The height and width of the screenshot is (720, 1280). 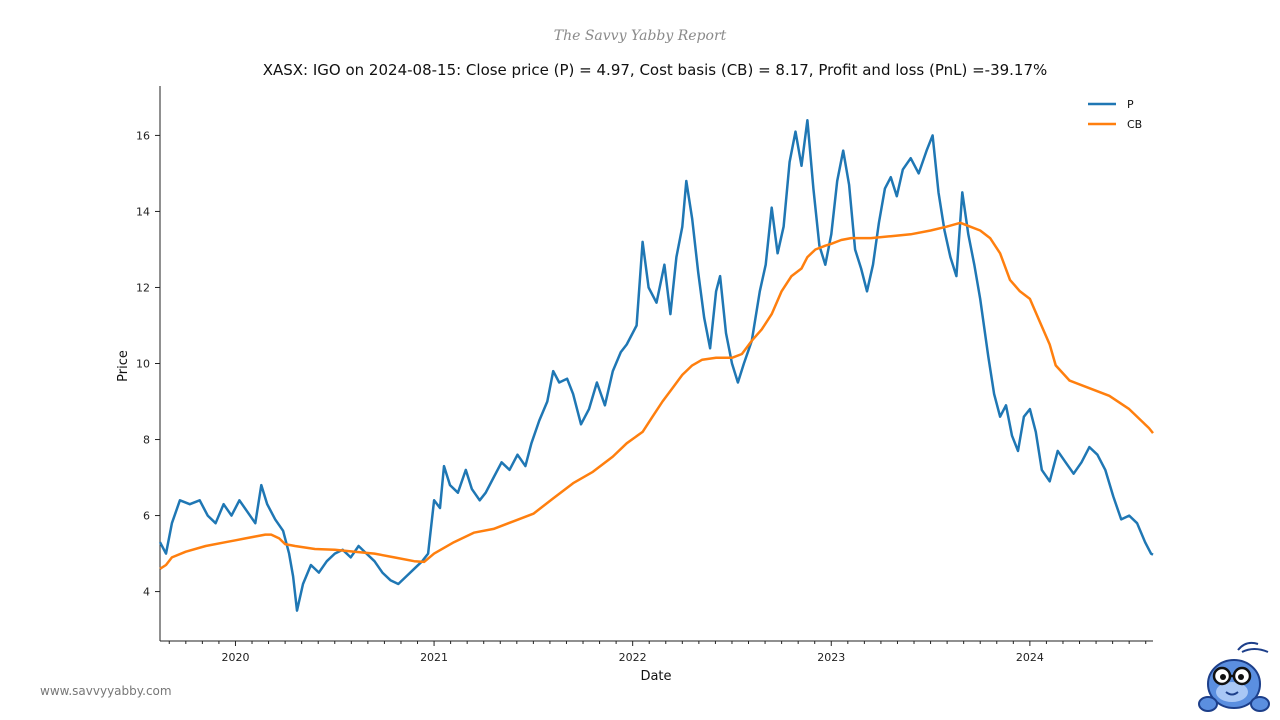 I want to click on legend-label-p: P, so click(x=1130, y=104).